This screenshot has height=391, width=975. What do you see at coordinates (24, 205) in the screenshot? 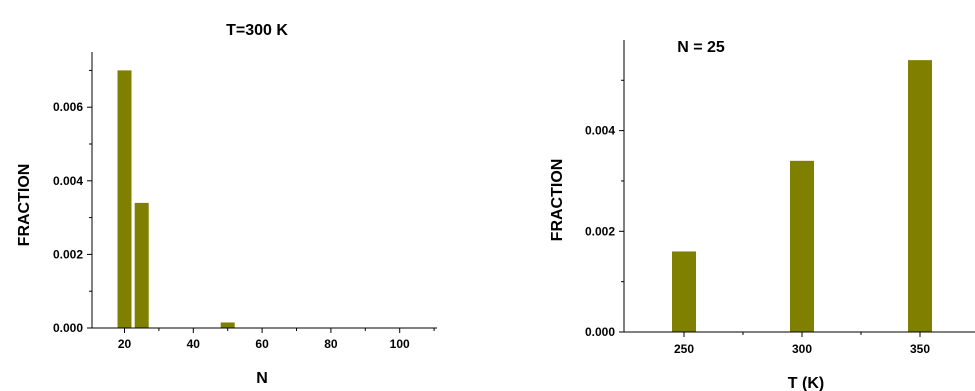
I see `chart-left-ylabel: FRACTION` at bounding box center [24, 205].